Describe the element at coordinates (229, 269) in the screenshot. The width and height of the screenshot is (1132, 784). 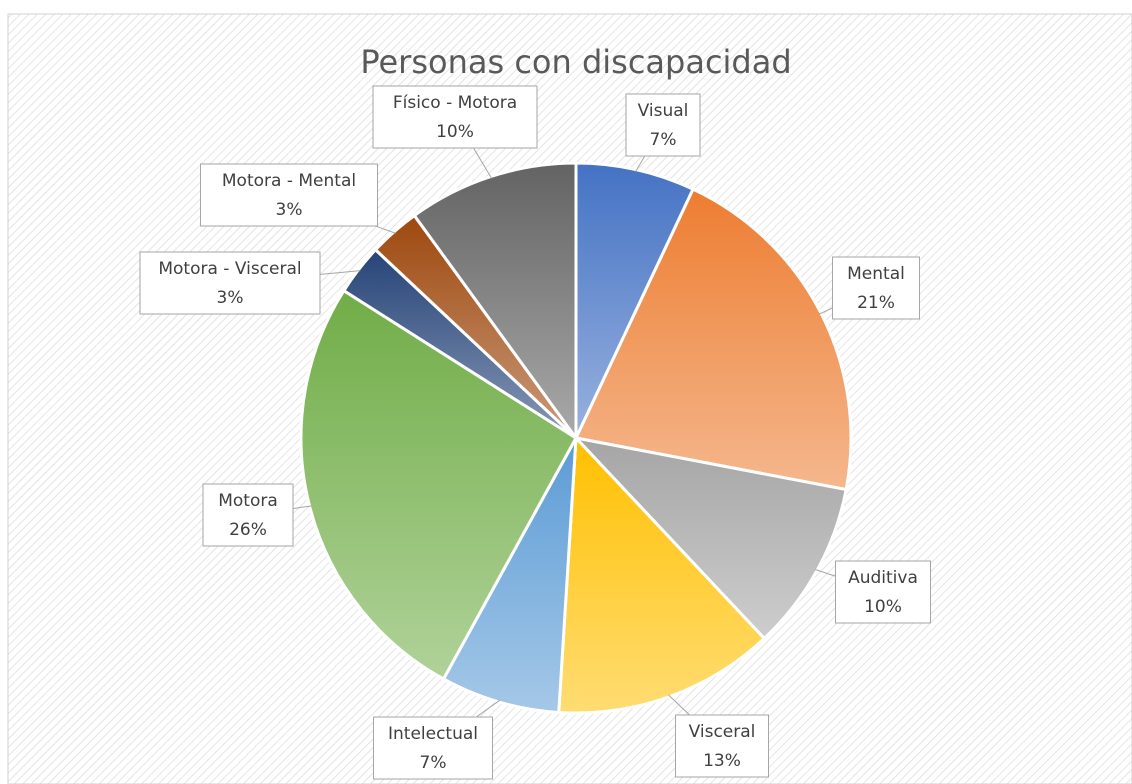
I see `category-label: Motora - Visceral` at that location.